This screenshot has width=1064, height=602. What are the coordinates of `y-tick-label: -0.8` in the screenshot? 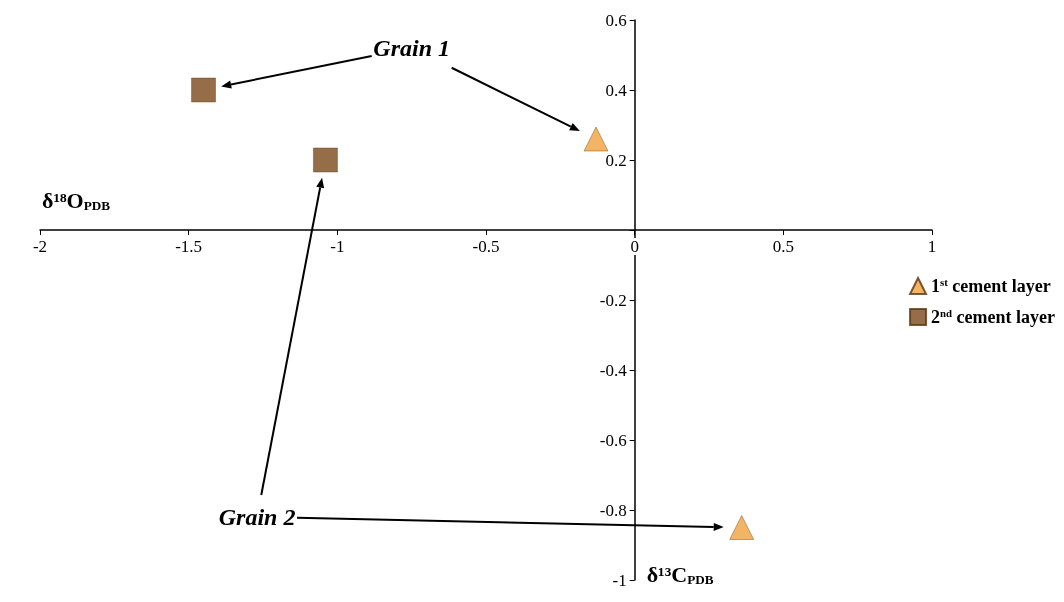 It's located at (613, 510).